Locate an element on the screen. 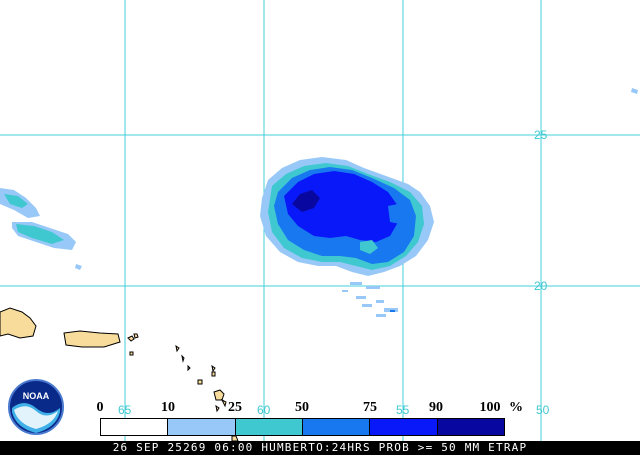  legend-tick-100: 100 is located at coordinates (490, 407).